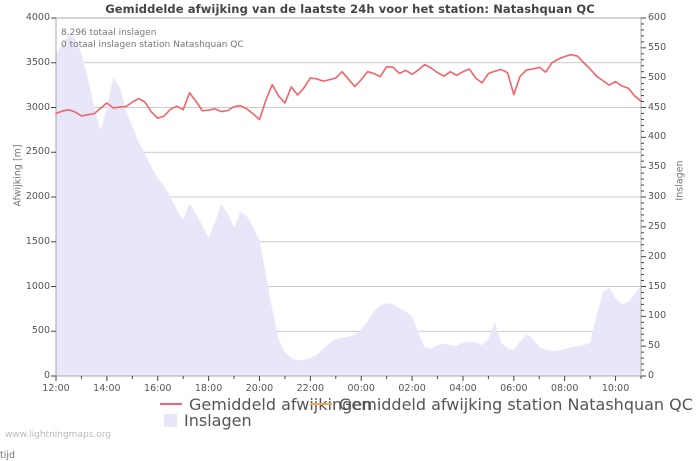 The image size is (700, 461). Describe the element at coordinates (107, 388) in the screenshot. I see `x-axis-tick: 14:00` at that location.